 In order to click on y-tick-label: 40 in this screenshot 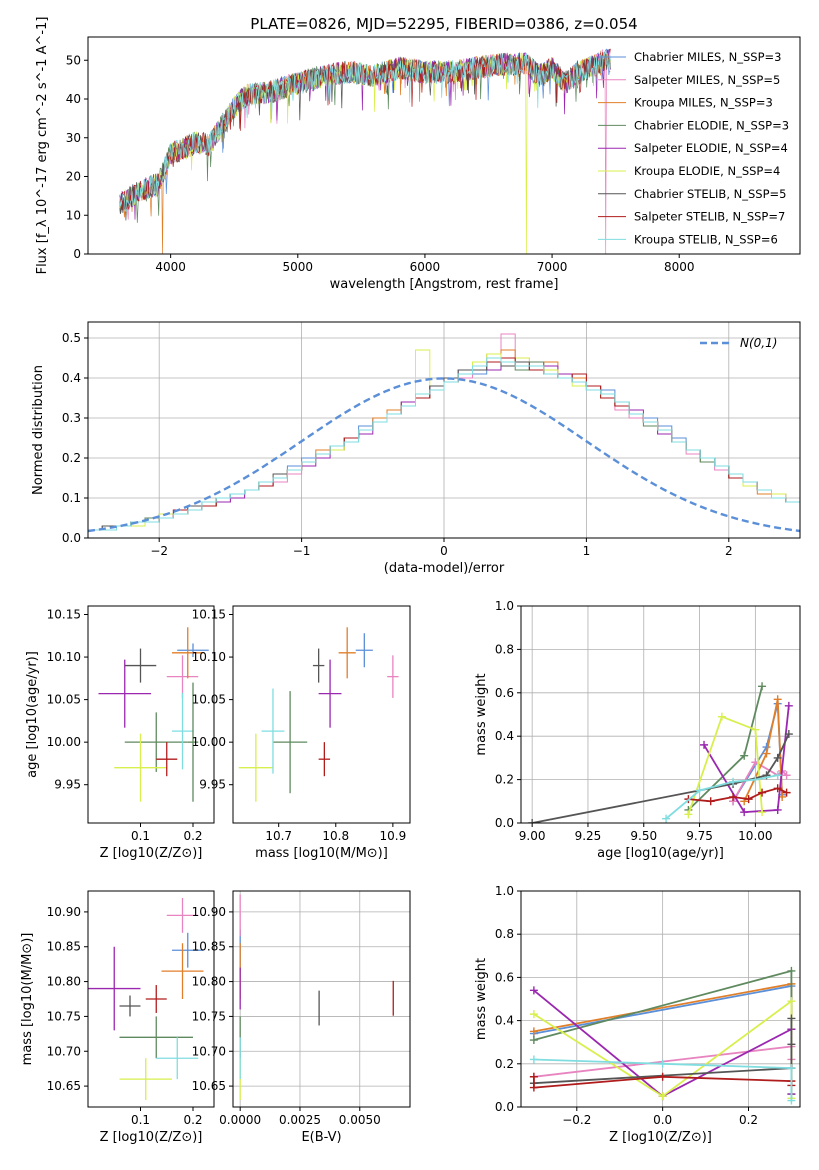, I will do `click(73, 99)`.